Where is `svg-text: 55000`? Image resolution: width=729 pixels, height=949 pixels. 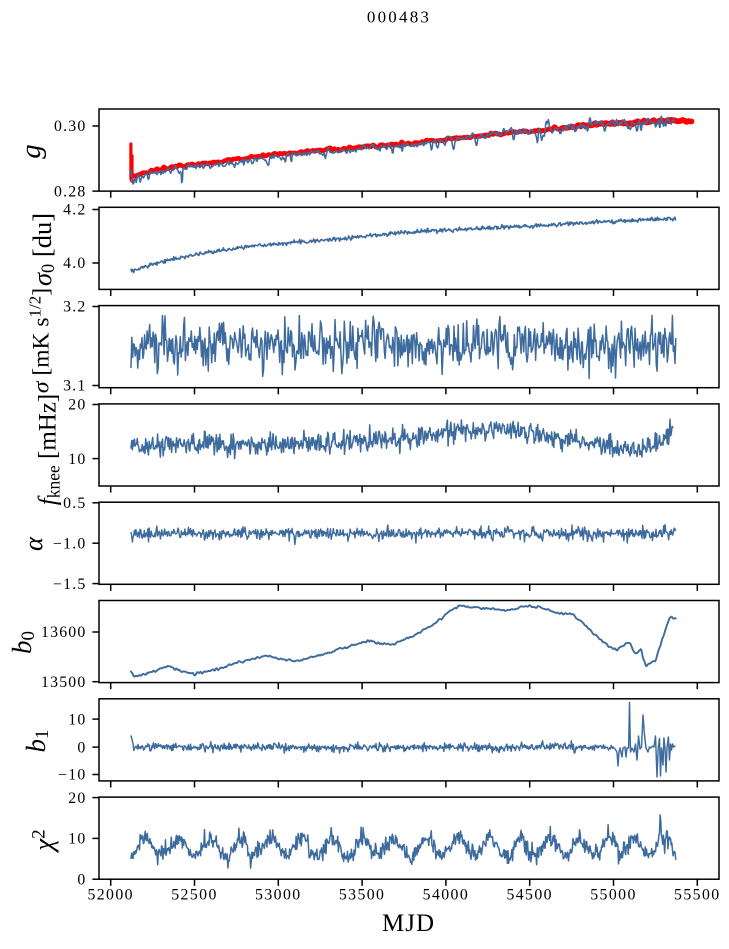 svg-text: 55000 is located at coordinates (613, 895).